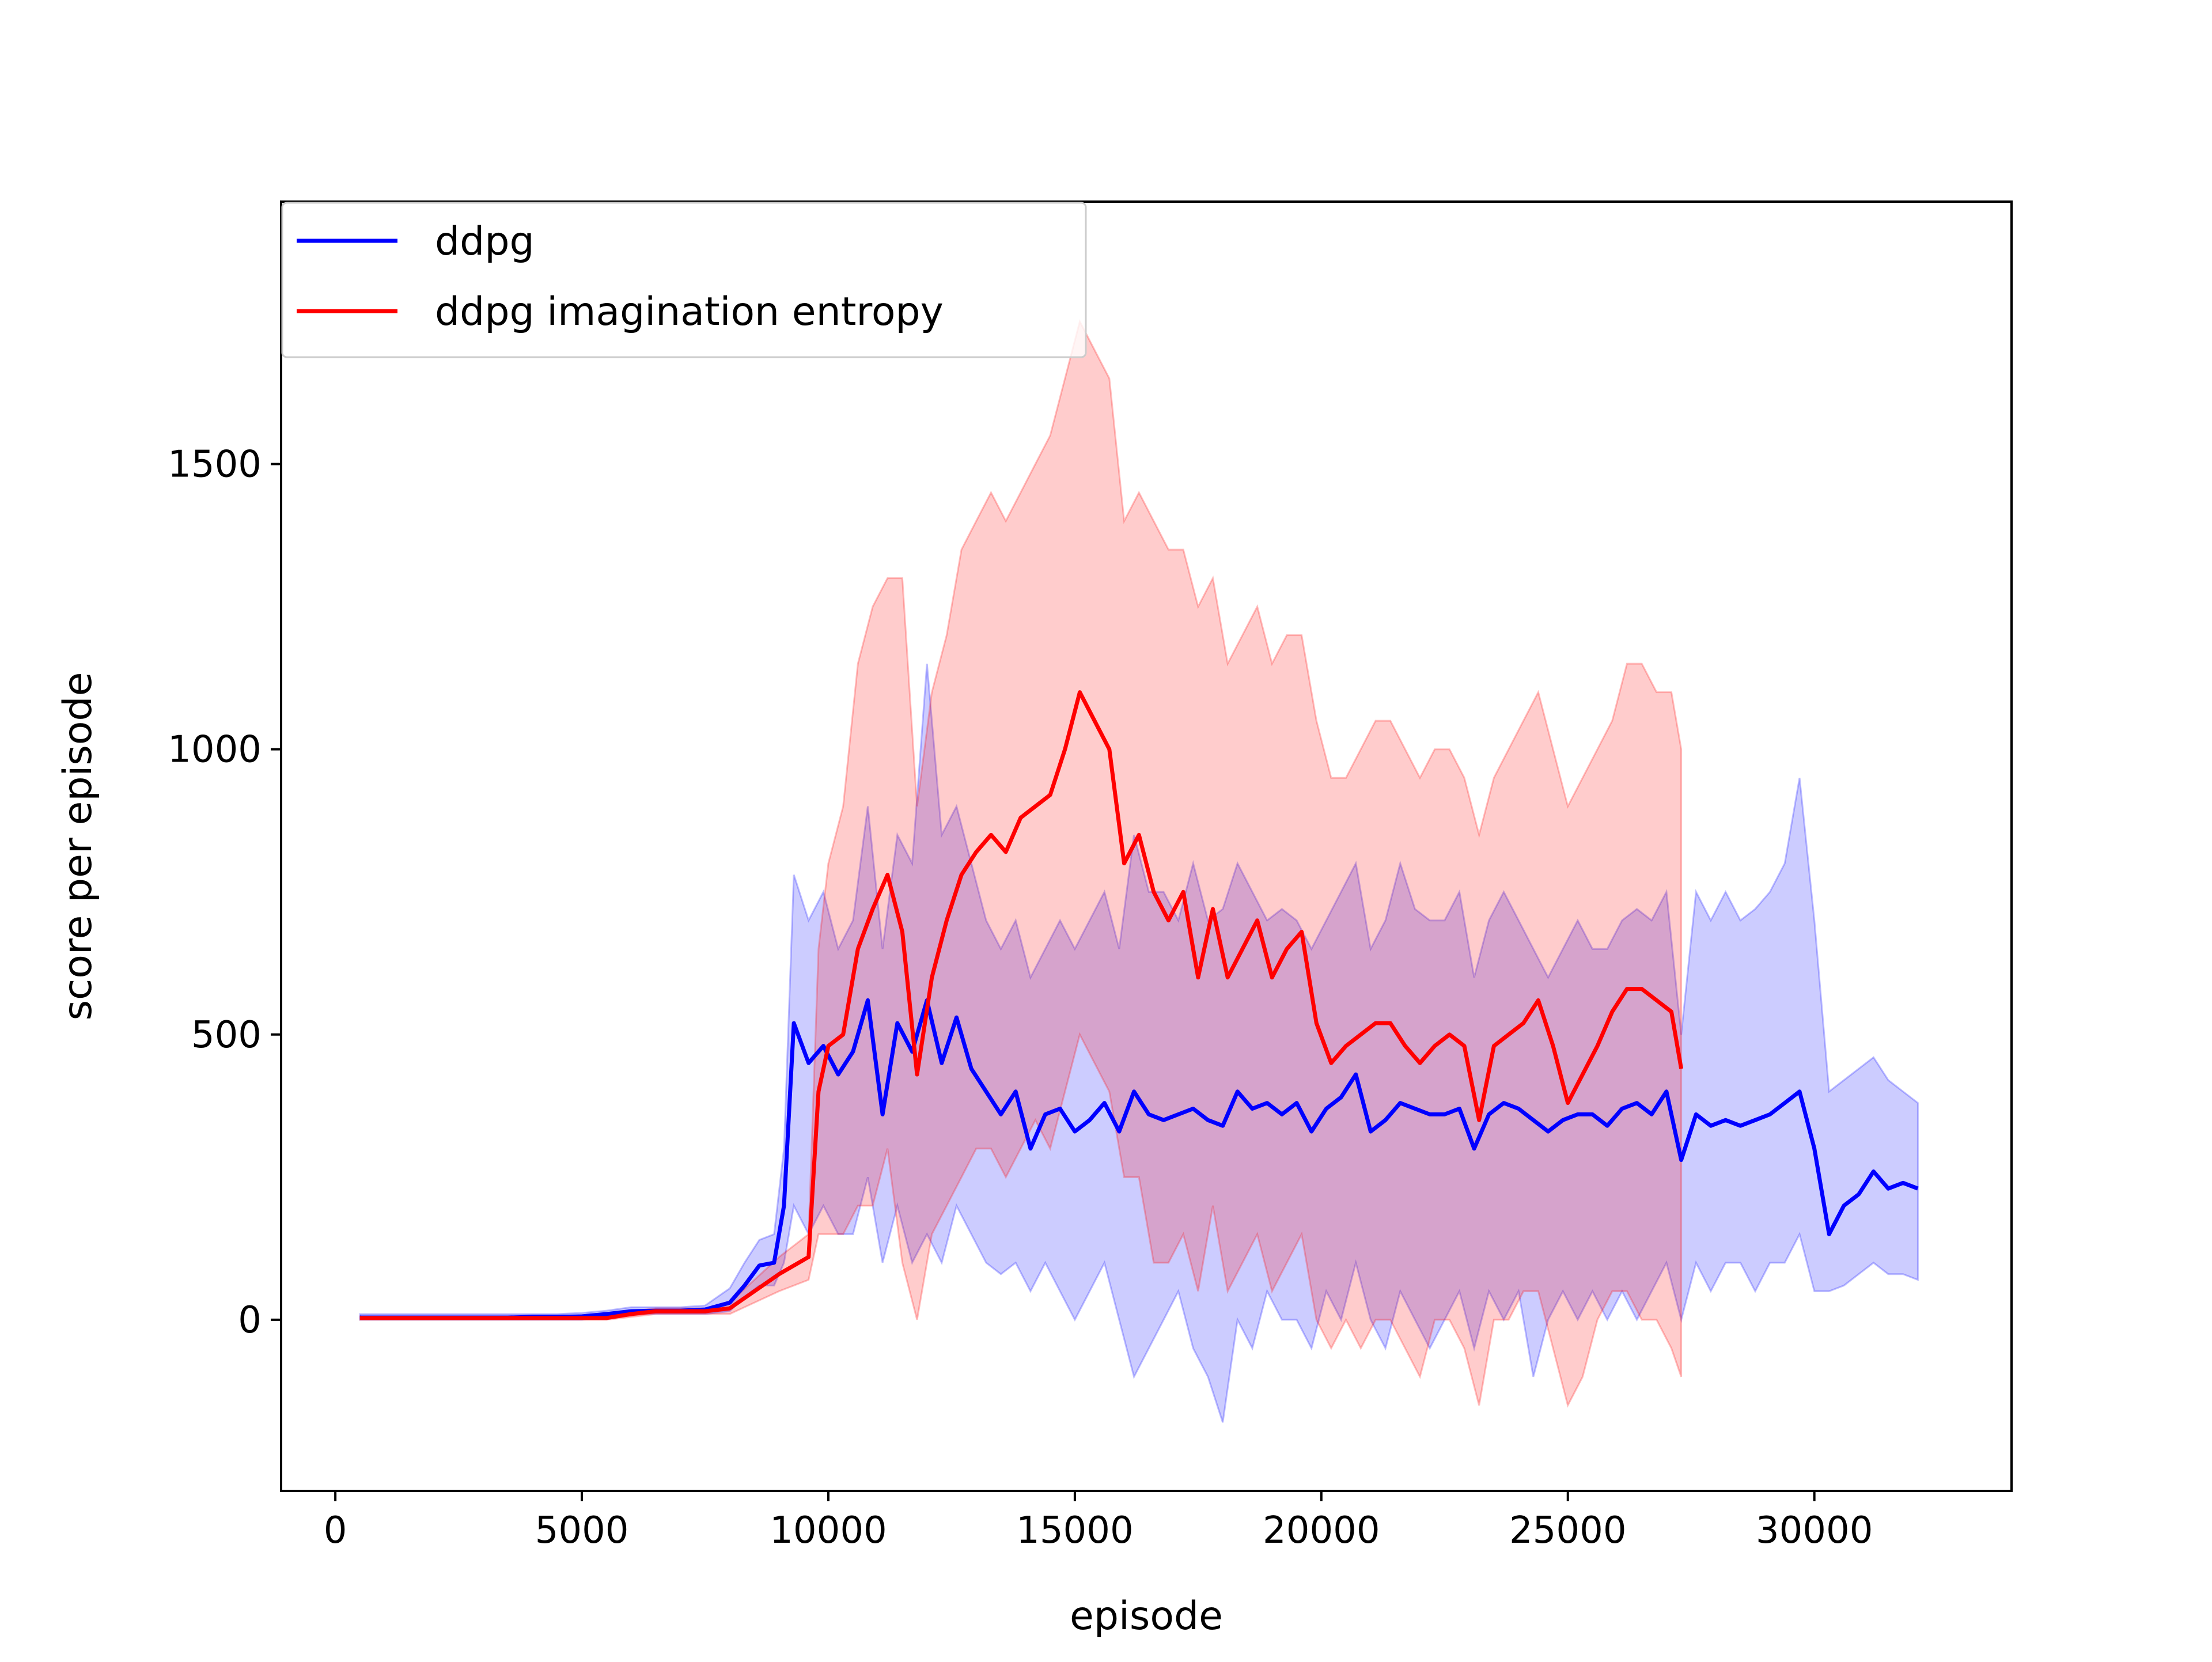  I want to click on legend-label-ddpg: ddpg, so click(485, 242).